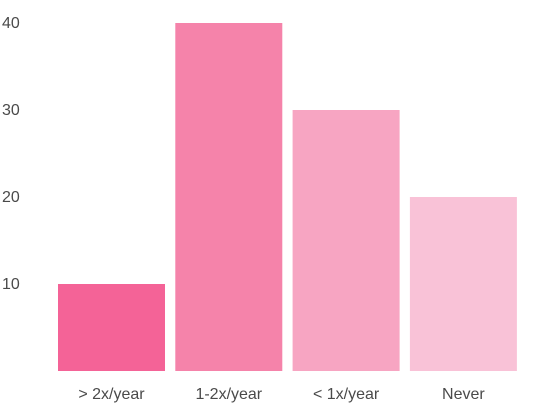 The width and height of the screenshot is (538, 407). What do you see at coordinates (11, 110) in the screenshot?
I see `y-tick-label: 30` at bounding box center [11, 110].